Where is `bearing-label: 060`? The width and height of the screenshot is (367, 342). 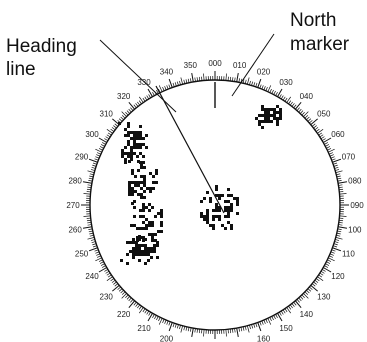
bearing-label: 060 is located at coordinates (338, 134).